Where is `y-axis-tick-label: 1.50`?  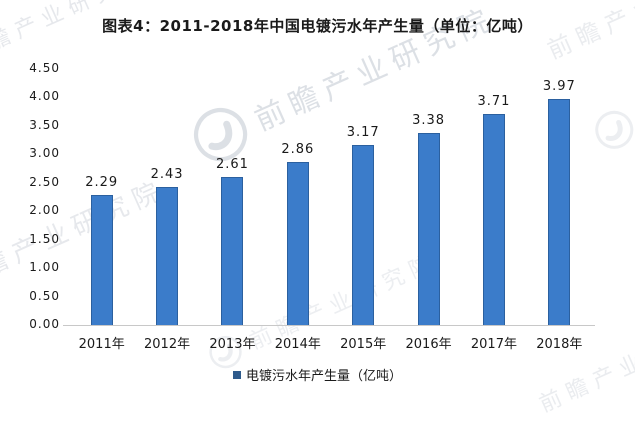 y-axis-tick-label: 1.50 is located at coordinates (44, 238).